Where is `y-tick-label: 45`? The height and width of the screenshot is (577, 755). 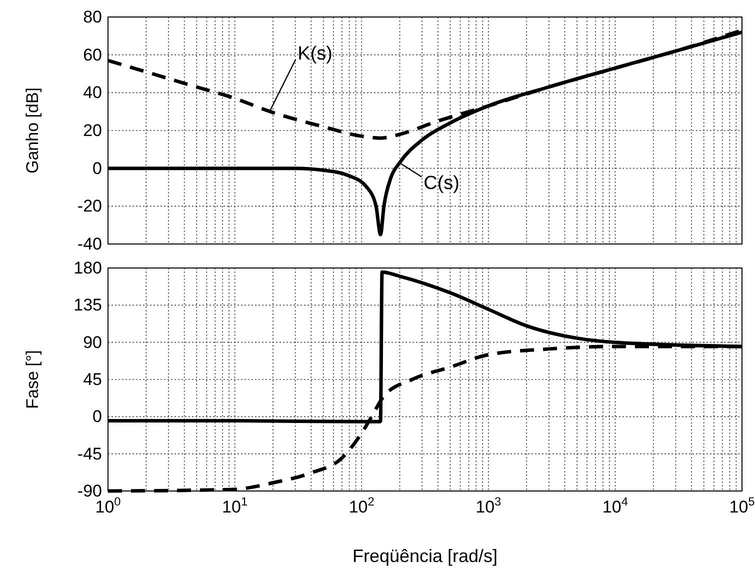 y-tick-label: 45 is located at coordinates (92, 379).